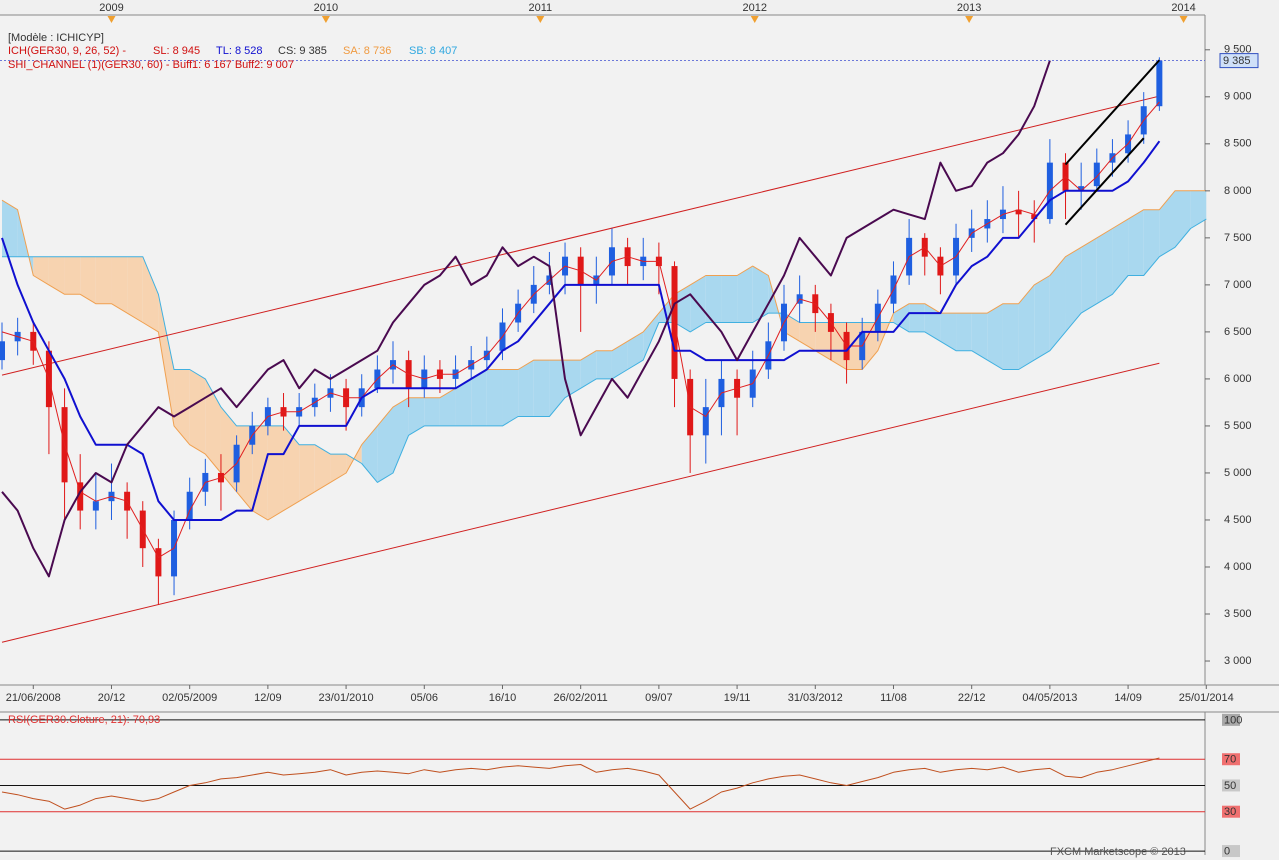 The width and height of the screenshot is (1279, 860). What do you see at coordinates (239, 51) in the screenshot?
I see `legend-entry: TL: 8 528` at bounding box center [239, 51].